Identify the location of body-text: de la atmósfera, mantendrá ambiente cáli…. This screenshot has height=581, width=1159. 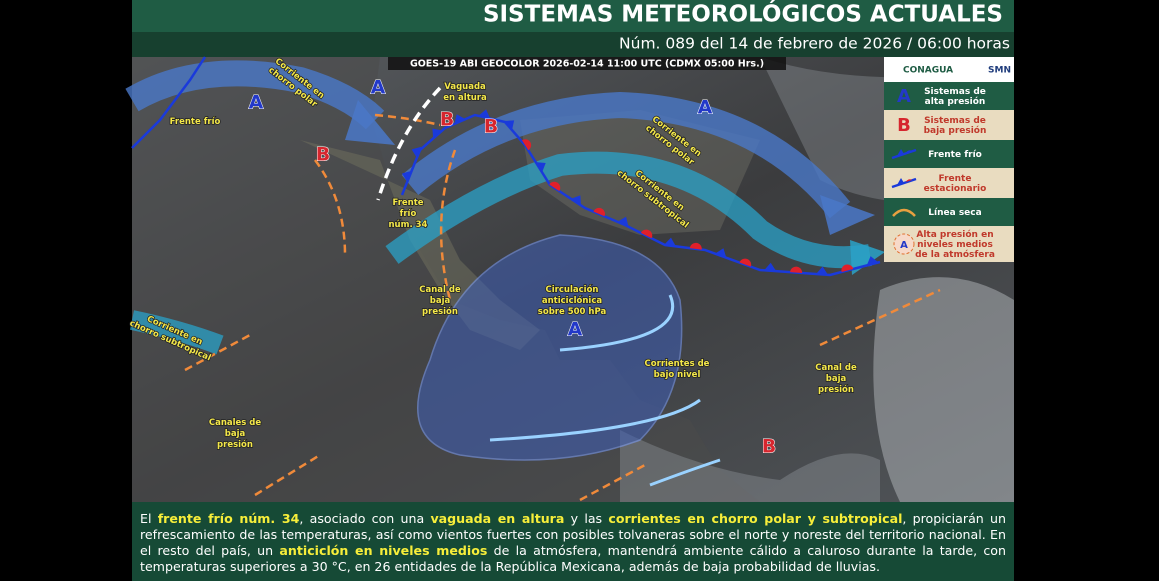
(573, 558).